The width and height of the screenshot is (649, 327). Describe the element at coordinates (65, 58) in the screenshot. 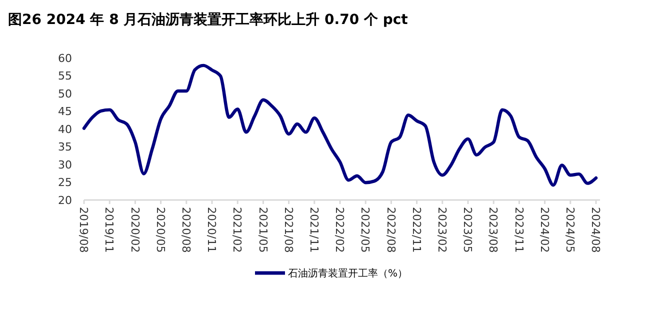

I see `y-tick-label: 60` at that location.